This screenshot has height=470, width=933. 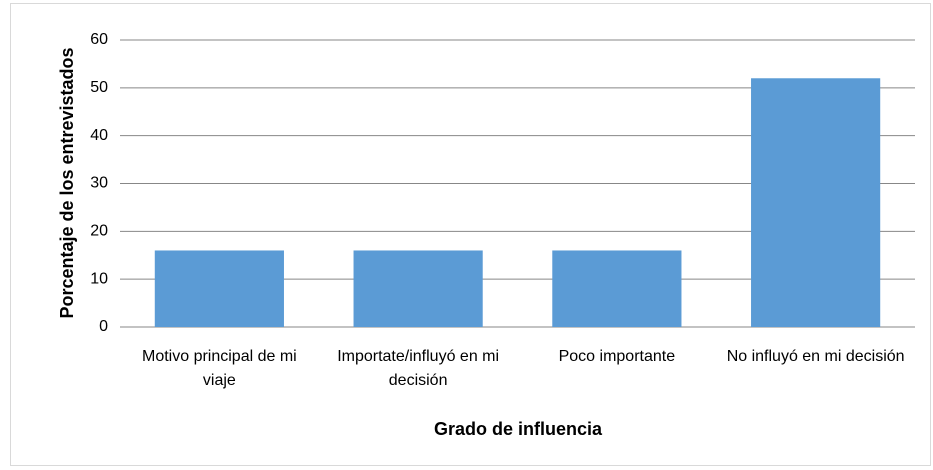 What do you see at coordinates (67, 182) in the screenshot?
I see `y-axis-title: Porcentaje de los entrevistados` at bounding box center [67, 182].